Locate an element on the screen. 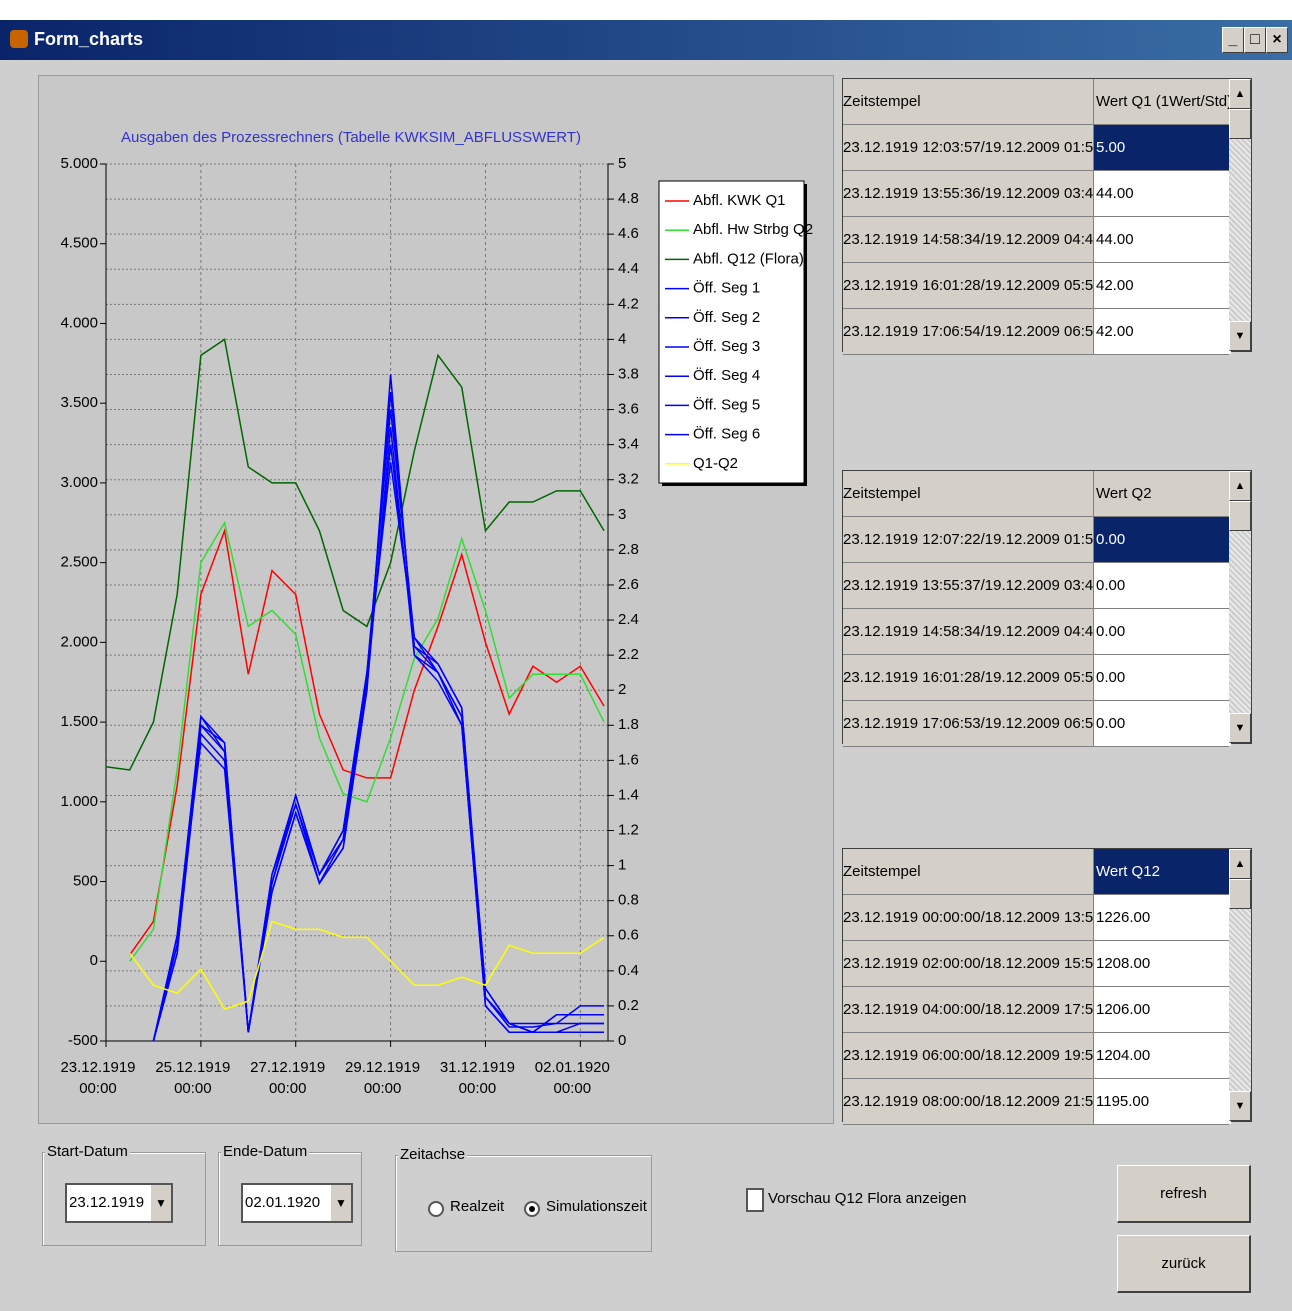  table-cell: 5.00 is located at coordinates (1162, 147).